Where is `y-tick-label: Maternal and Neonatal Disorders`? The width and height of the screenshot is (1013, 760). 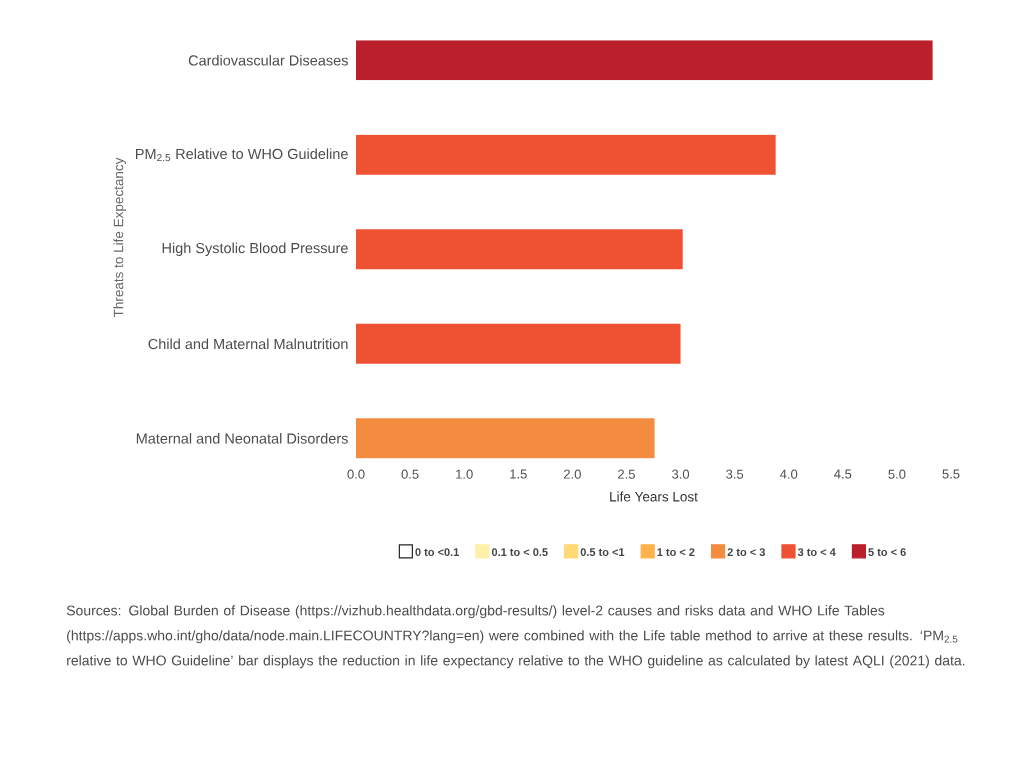 y-tick-label: Maternal and Neonatal Disorders is located at coordinates (242, 438).